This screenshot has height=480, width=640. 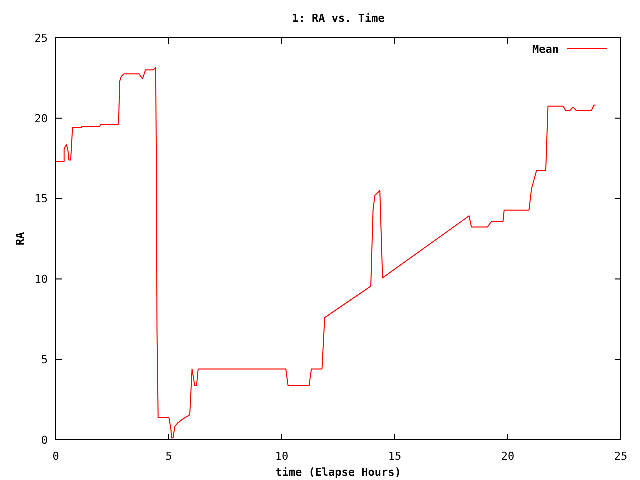 What do you see at coordinates (41, 119) in the screenshot?
I see `y-tick-label: 20` at bounding box center [41, 119].